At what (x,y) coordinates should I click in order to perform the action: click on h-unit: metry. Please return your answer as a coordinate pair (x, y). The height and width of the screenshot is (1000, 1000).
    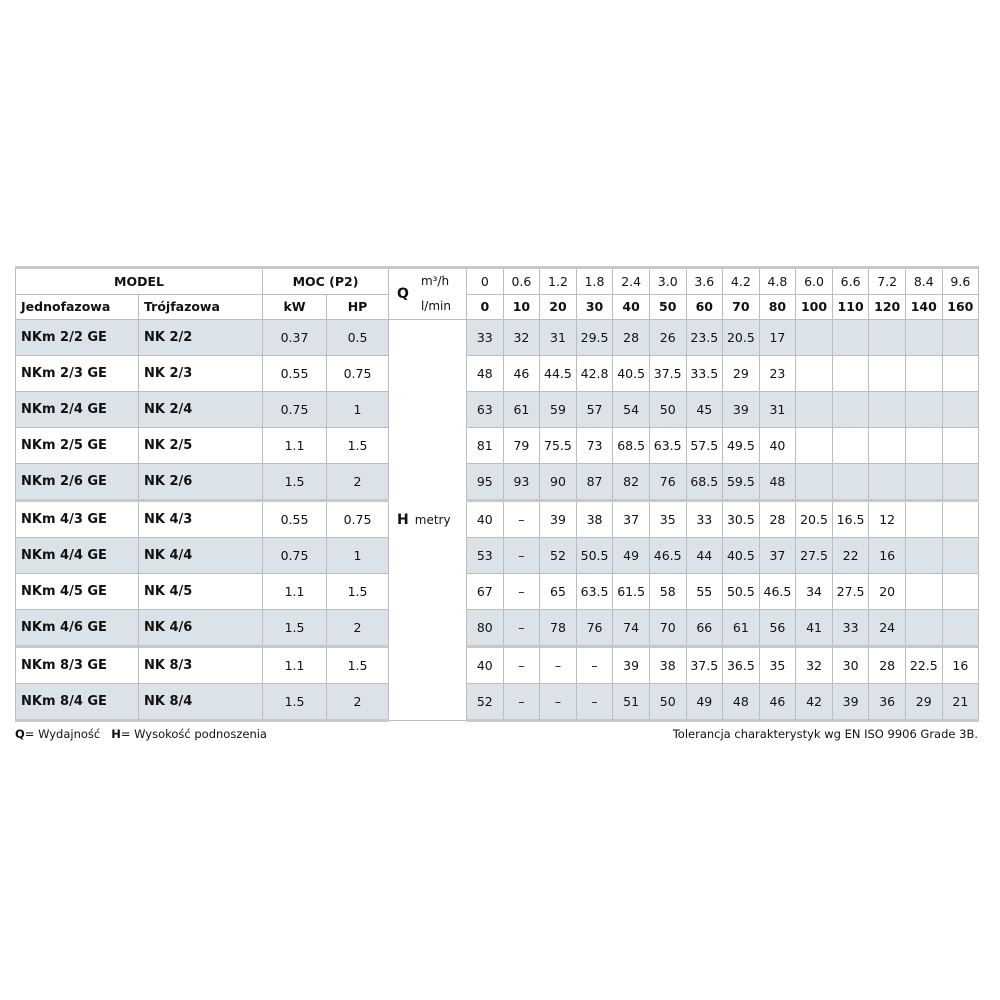
    Looking at the image, I should click on (432, 520).